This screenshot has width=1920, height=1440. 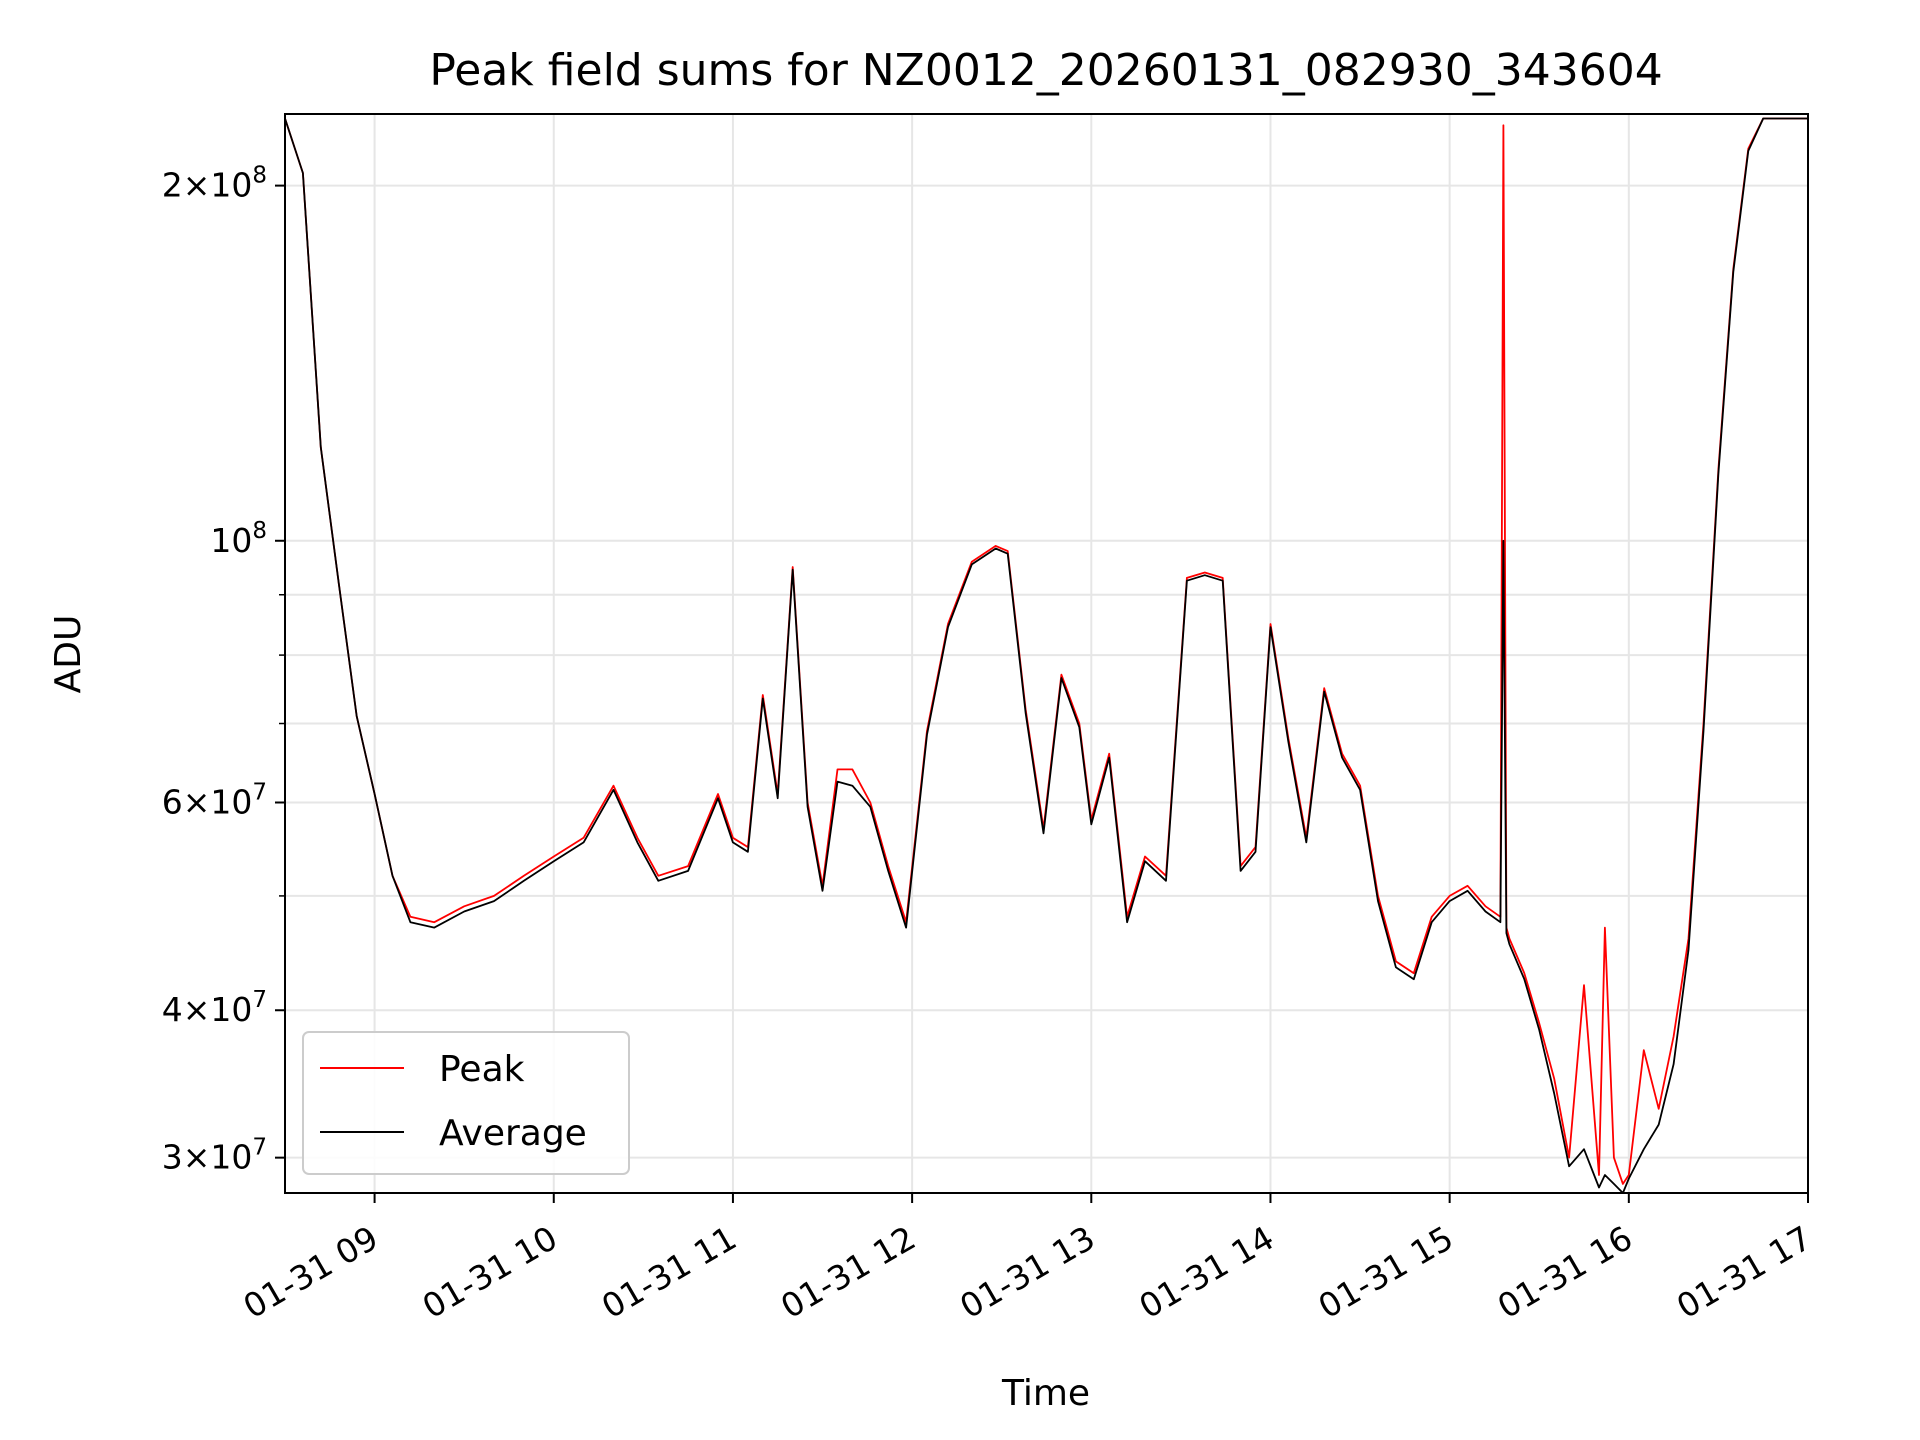 What do you see at coordinates (214, 184) in the screenshot?
I see `y-tick-label: 2×108` at bounding box center [214, 184].